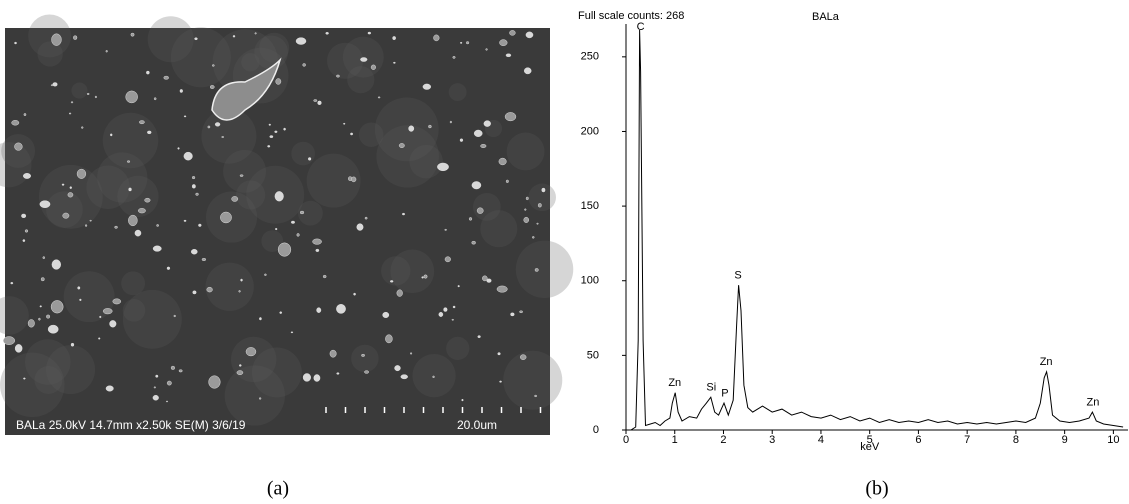 This screenshot has height=504, width=1129. Describe the element at coordinates (675, 440) in the screenshot. I see `x-tick-label: 1` at that location.